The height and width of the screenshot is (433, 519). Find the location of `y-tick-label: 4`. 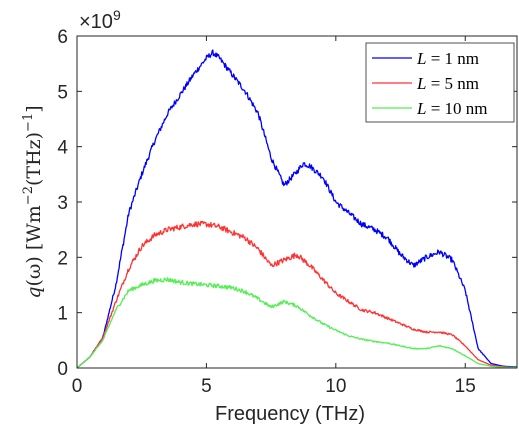

y-tick-label: 4 is located at coordinates (62, 148).